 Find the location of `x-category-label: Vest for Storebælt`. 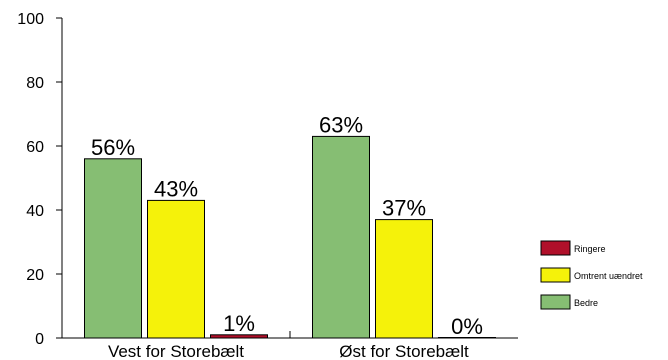

x-category-label: Vest for Storebælt is located at coordinates (176, 351).